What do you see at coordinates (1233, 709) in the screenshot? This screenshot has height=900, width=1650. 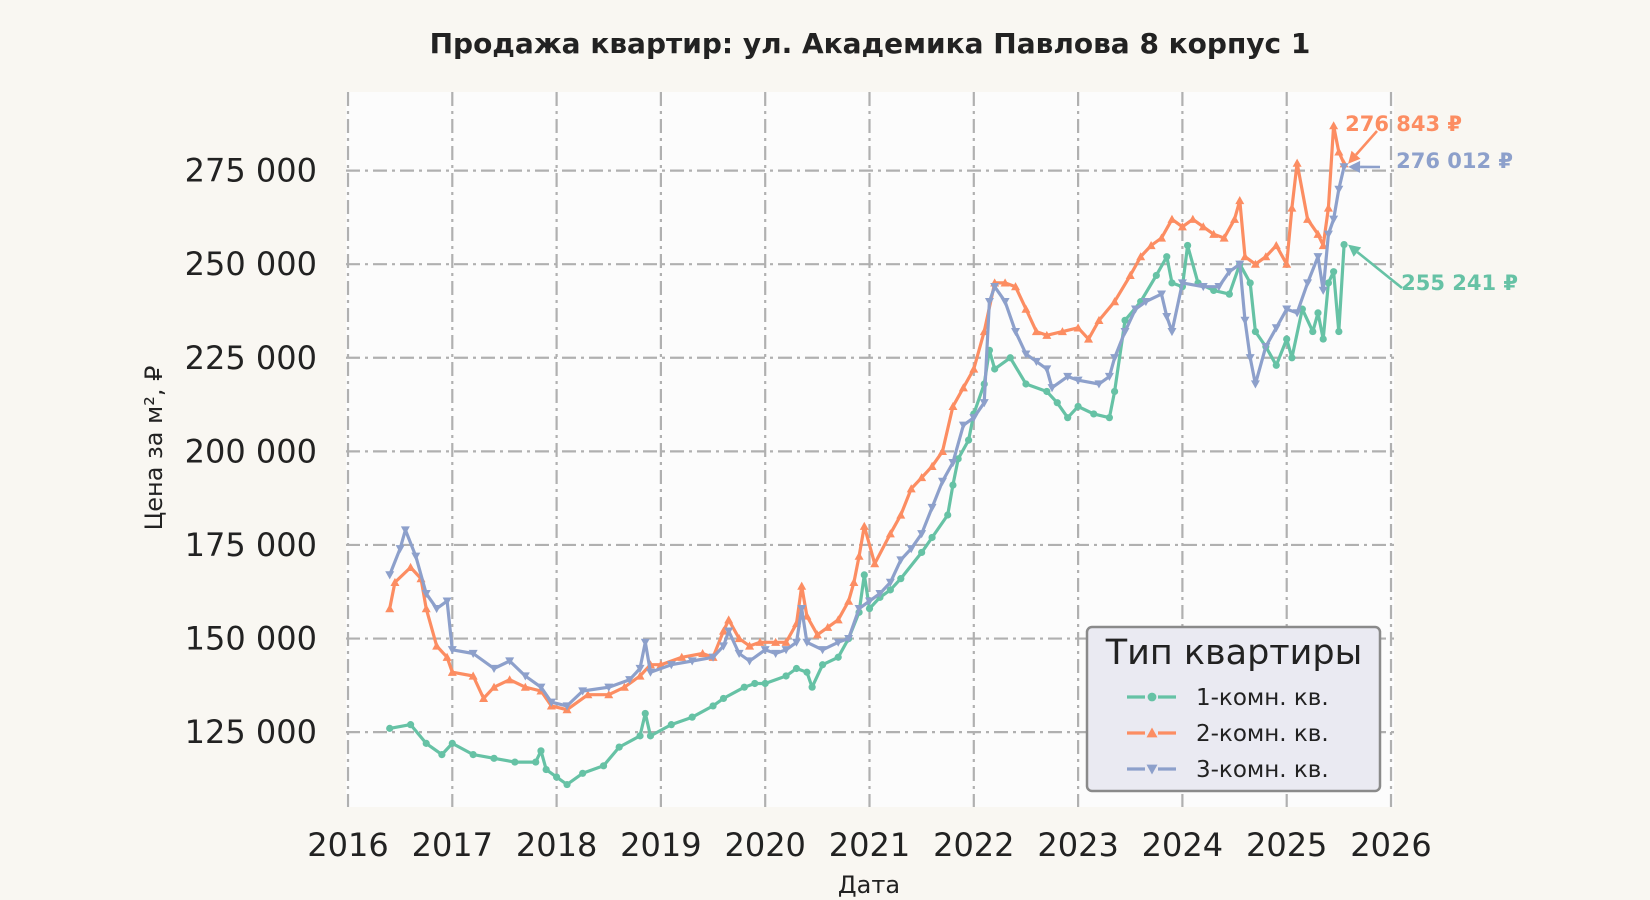 I see `legend-box` at bounding box center [1233, 709].